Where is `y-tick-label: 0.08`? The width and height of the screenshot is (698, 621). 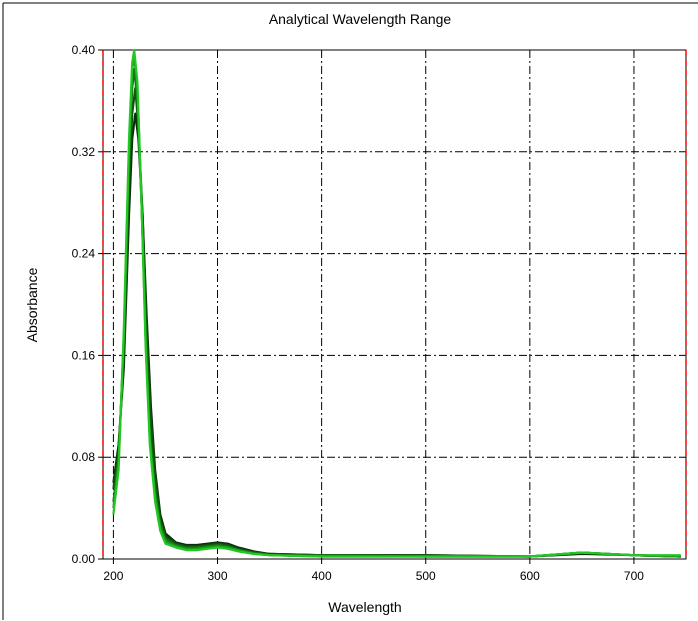
y-tick-label: 0.08 is located at coordinates (84, 457).